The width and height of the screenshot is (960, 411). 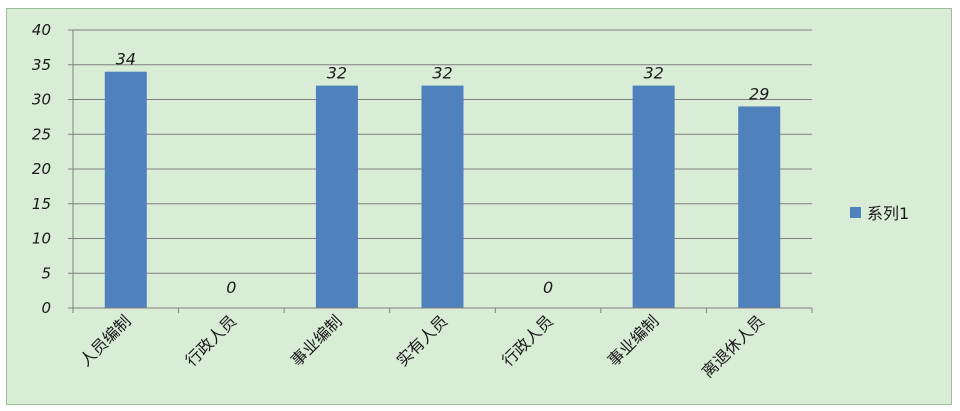 I want to click on legend-swatch, so click(x=855, y=212).